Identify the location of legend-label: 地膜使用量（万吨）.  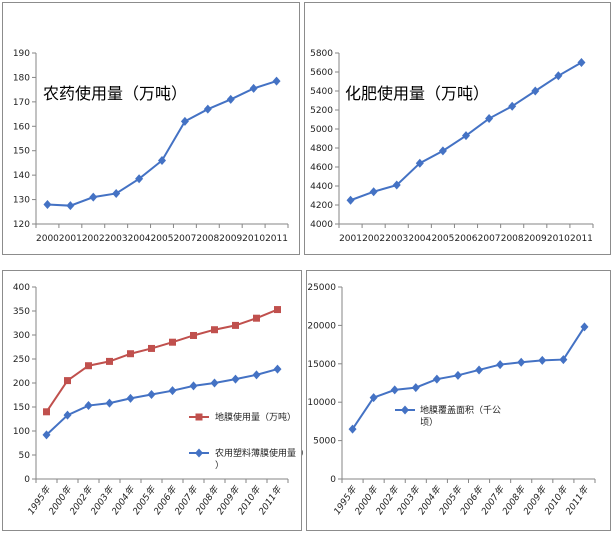
(255, 417).